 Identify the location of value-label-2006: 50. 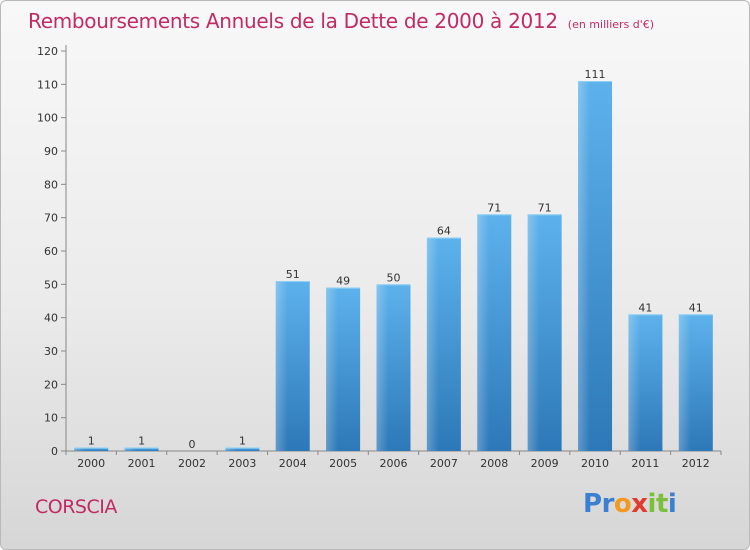
(394, 277).